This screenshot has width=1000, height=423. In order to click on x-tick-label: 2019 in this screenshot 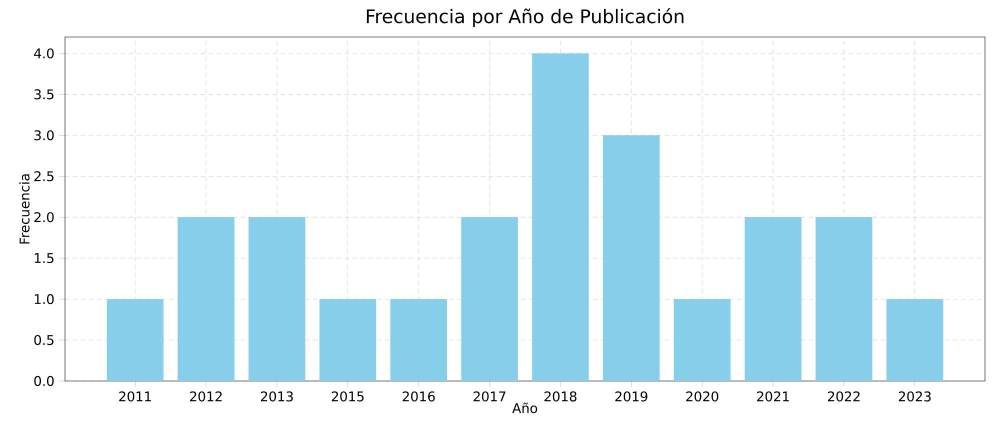, I will do `click(631, 396)`.